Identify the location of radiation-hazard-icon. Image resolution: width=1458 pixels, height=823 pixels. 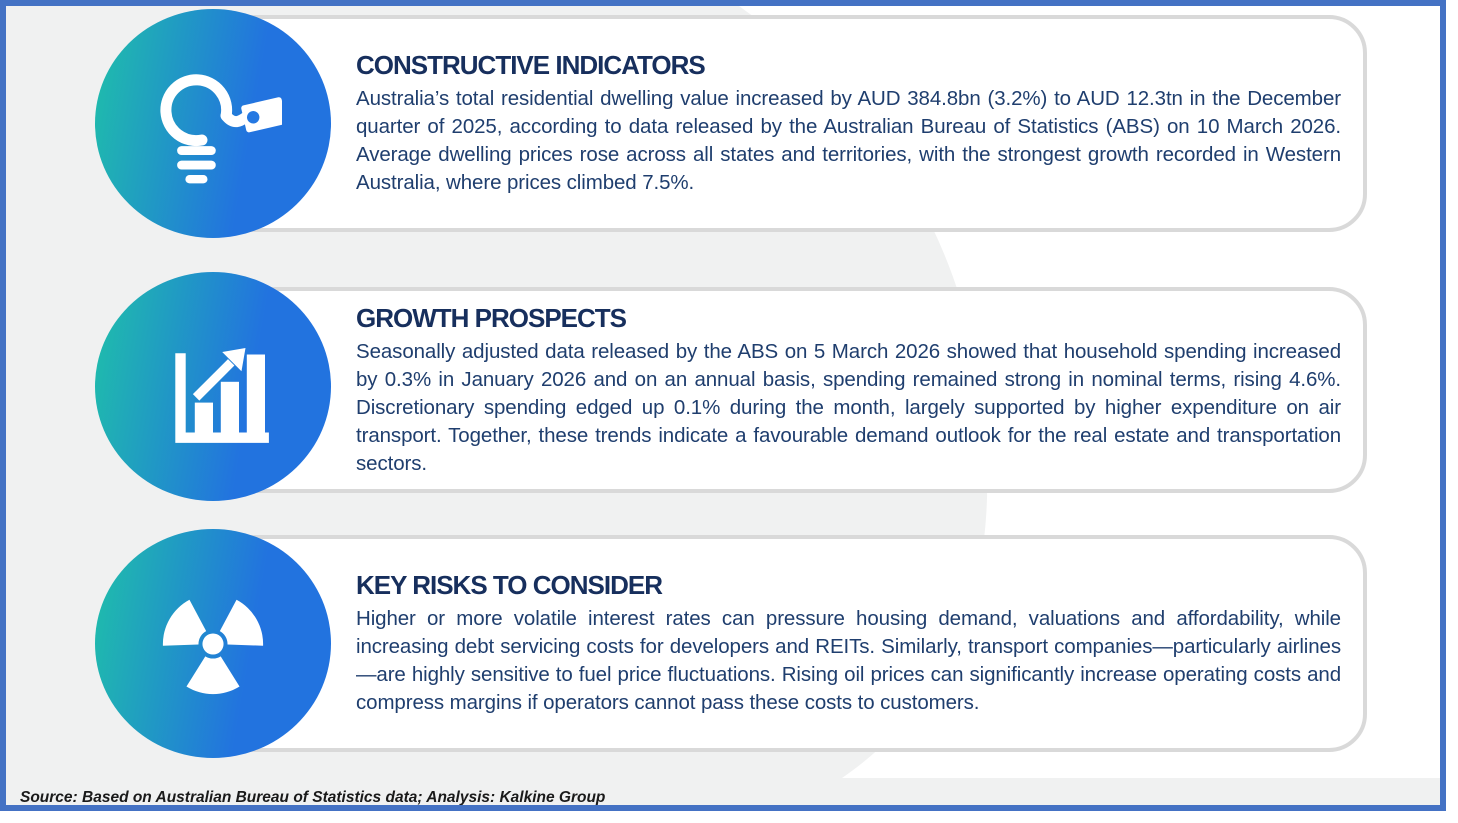
(213, 646).